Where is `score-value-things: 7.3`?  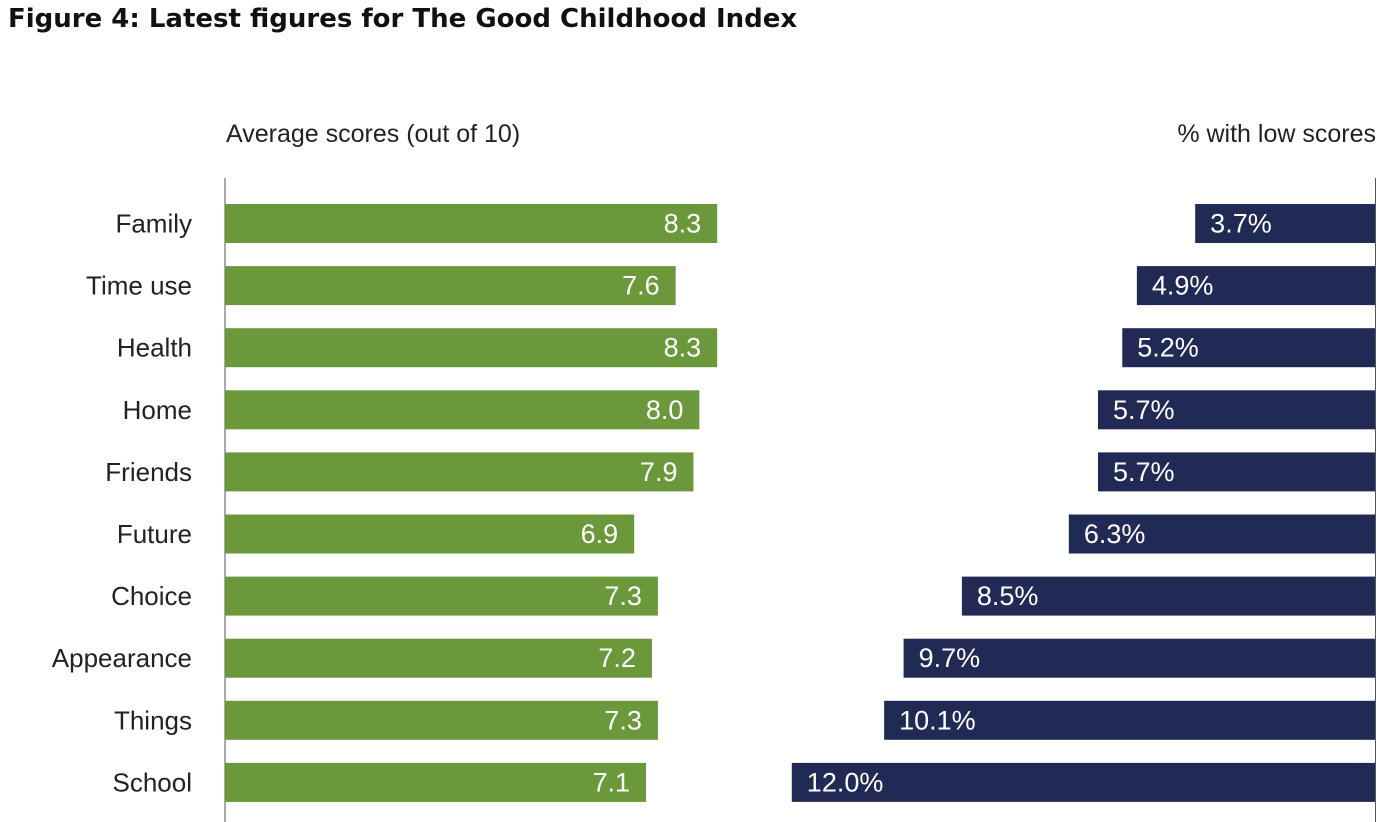 score-value-things: 7.3 is located at coordinates (623, 720).